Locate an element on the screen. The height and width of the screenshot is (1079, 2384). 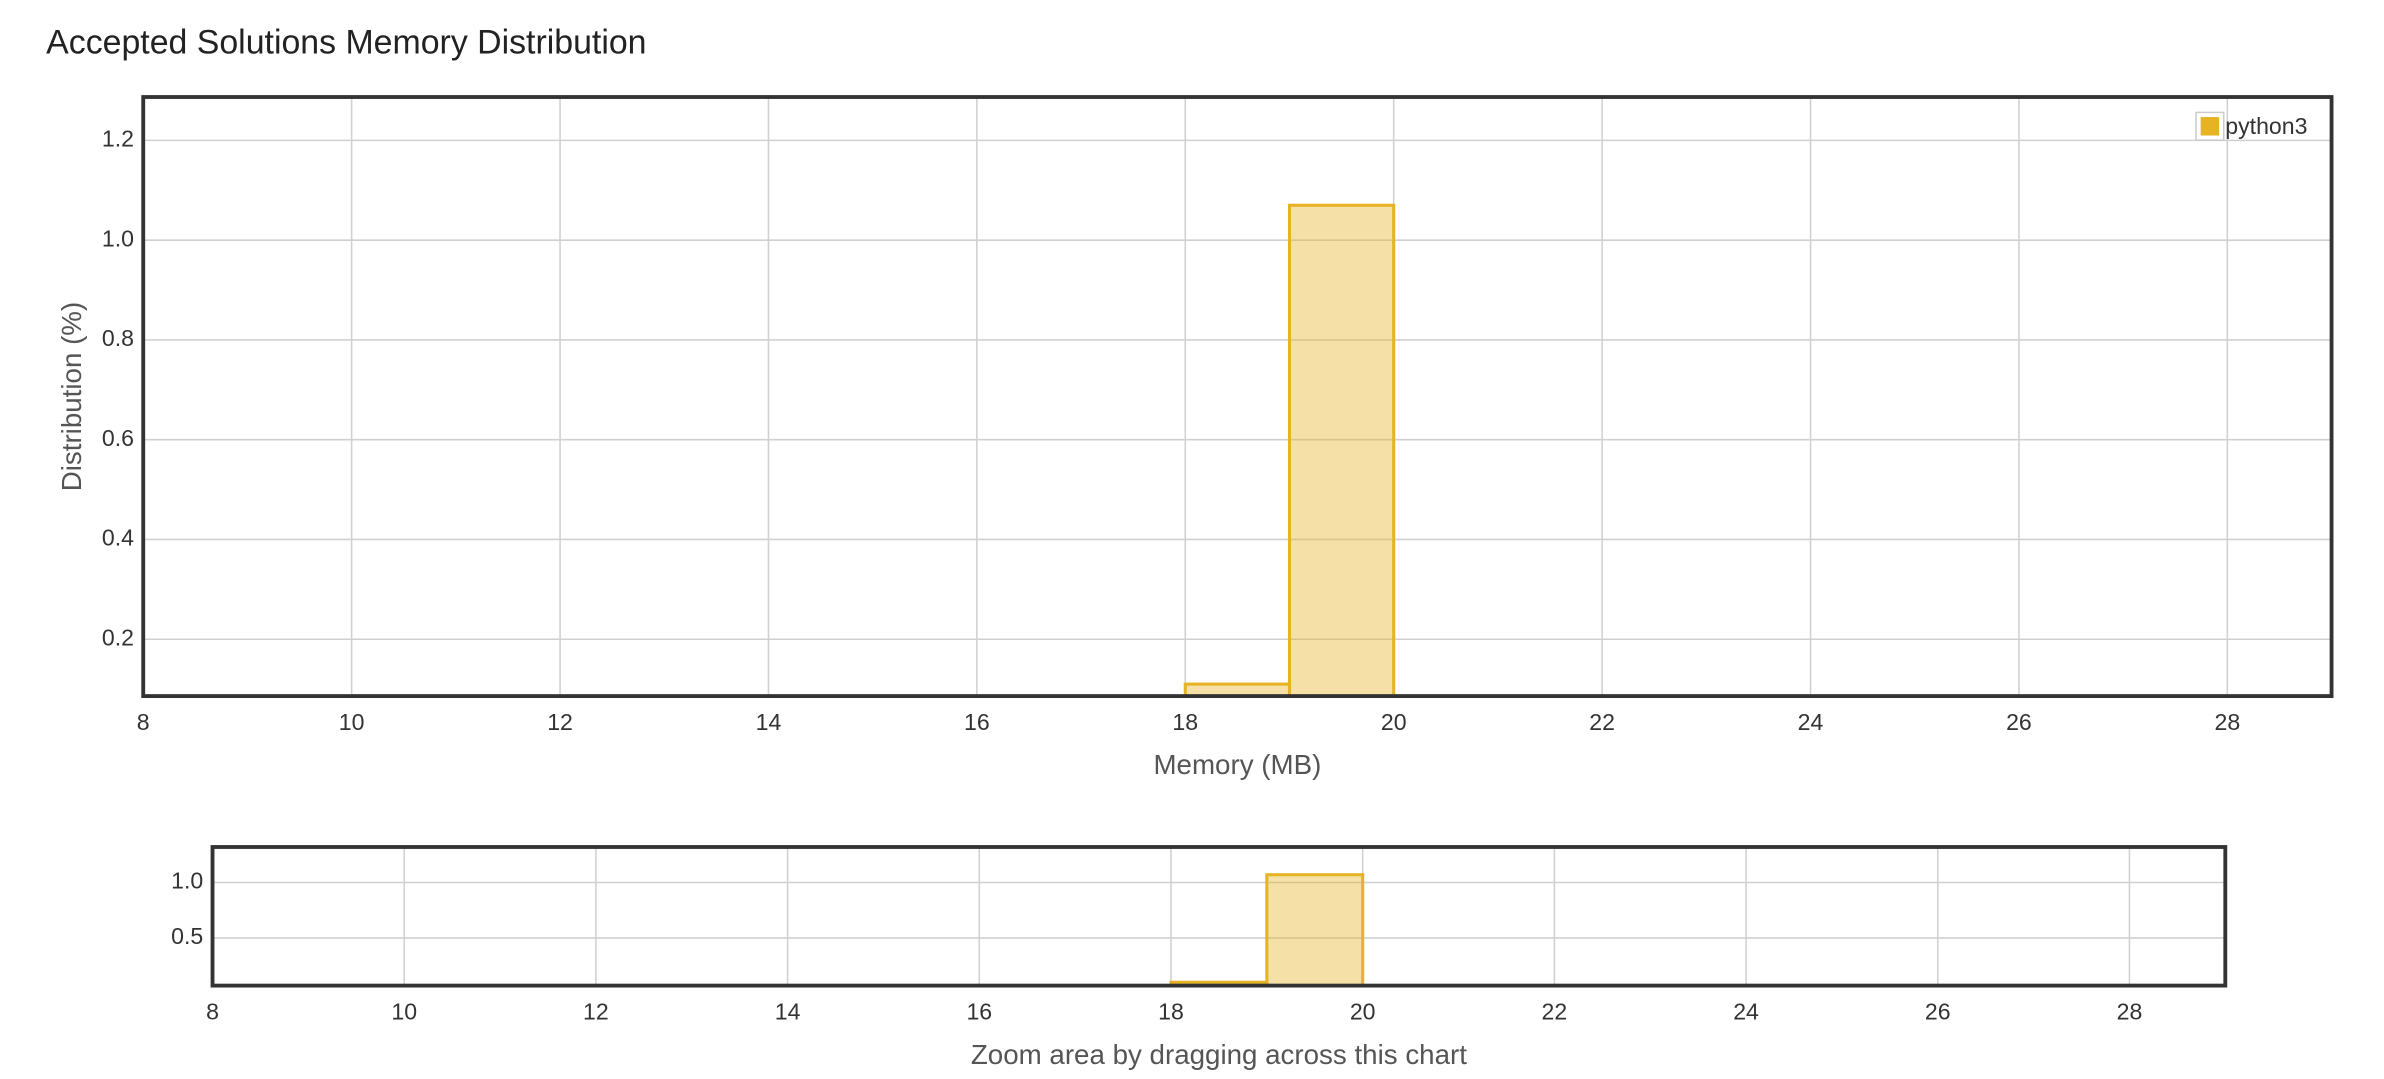
y-tick-label: 0.5 is located at coordinates (187, 936).